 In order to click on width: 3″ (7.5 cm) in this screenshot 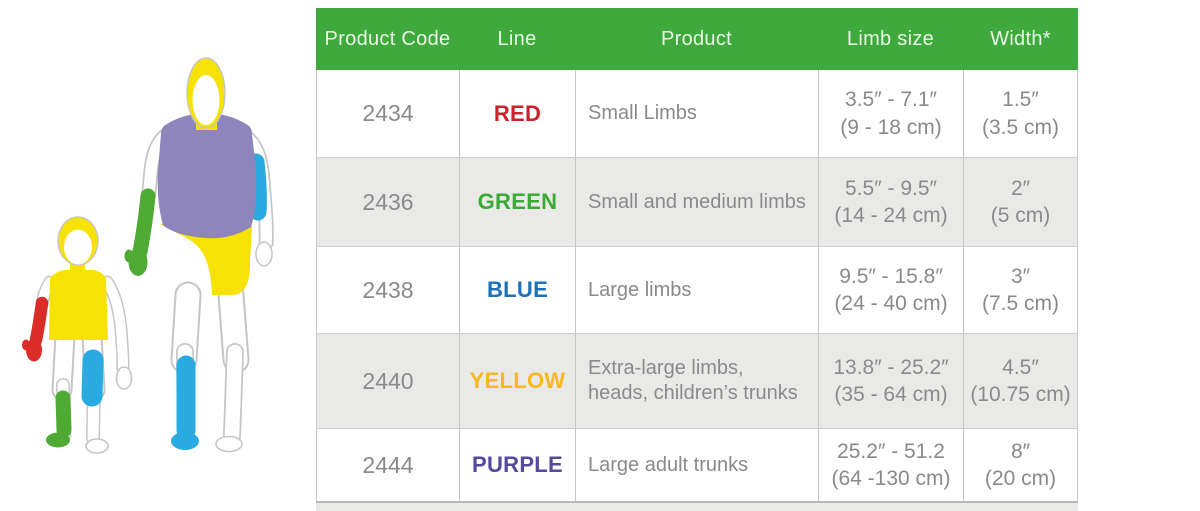, I will do `click(1020, 290)`.